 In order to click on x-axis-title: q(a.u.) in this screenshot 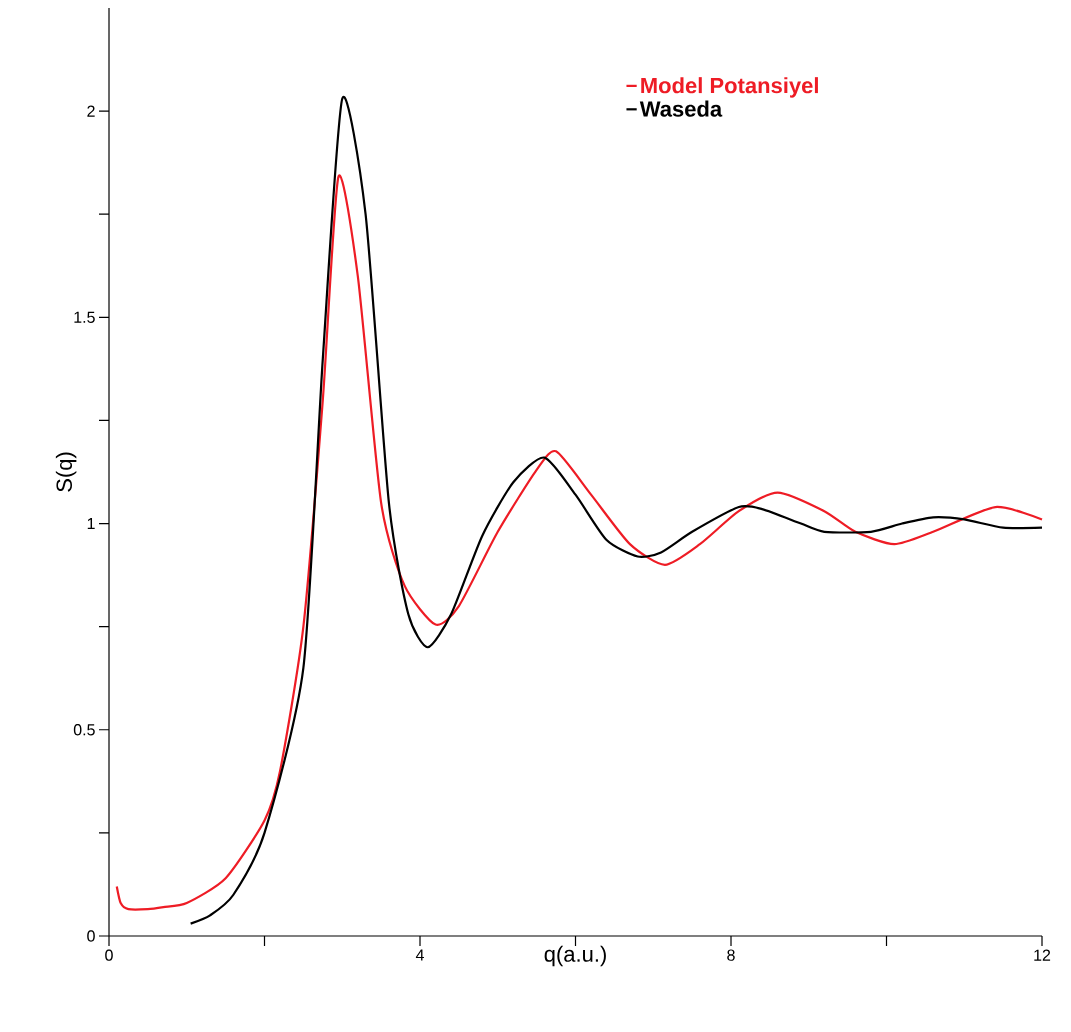, I will do `click(575, 956)`.